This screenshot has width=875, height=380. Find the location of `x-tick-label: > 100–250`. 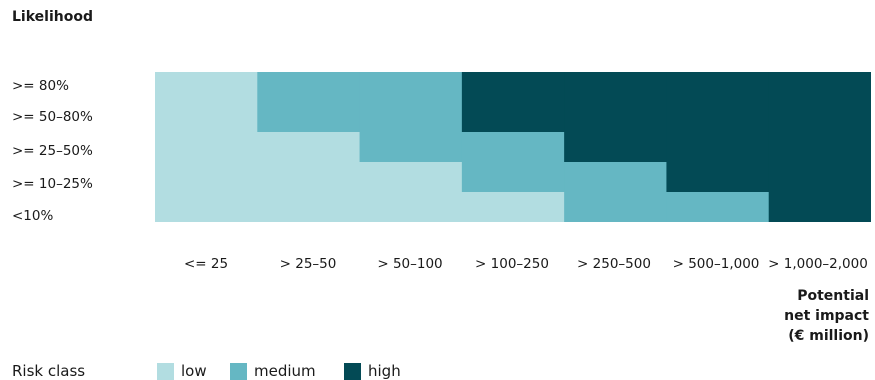

x-tick-label: > 100–250 is located at coordinates (512, 264).